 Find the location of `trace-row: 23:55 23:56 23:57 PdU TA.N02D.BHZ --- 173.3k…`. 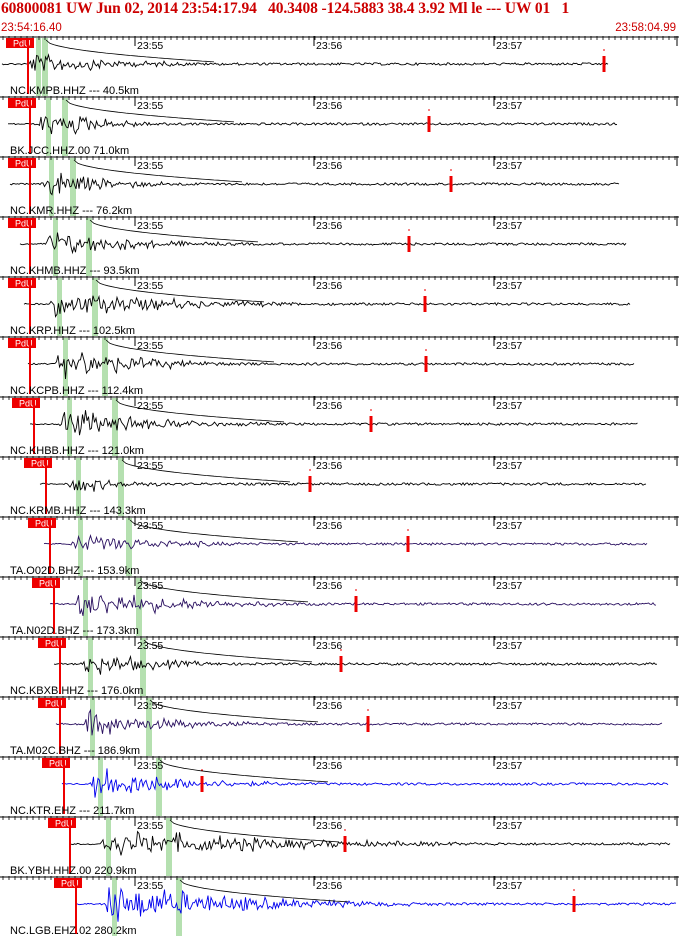

trace-row: 23:55 23:56 23:57 PdU TA.N02D.BHZ --- 173.3k… is located at coordinates (339, 606).